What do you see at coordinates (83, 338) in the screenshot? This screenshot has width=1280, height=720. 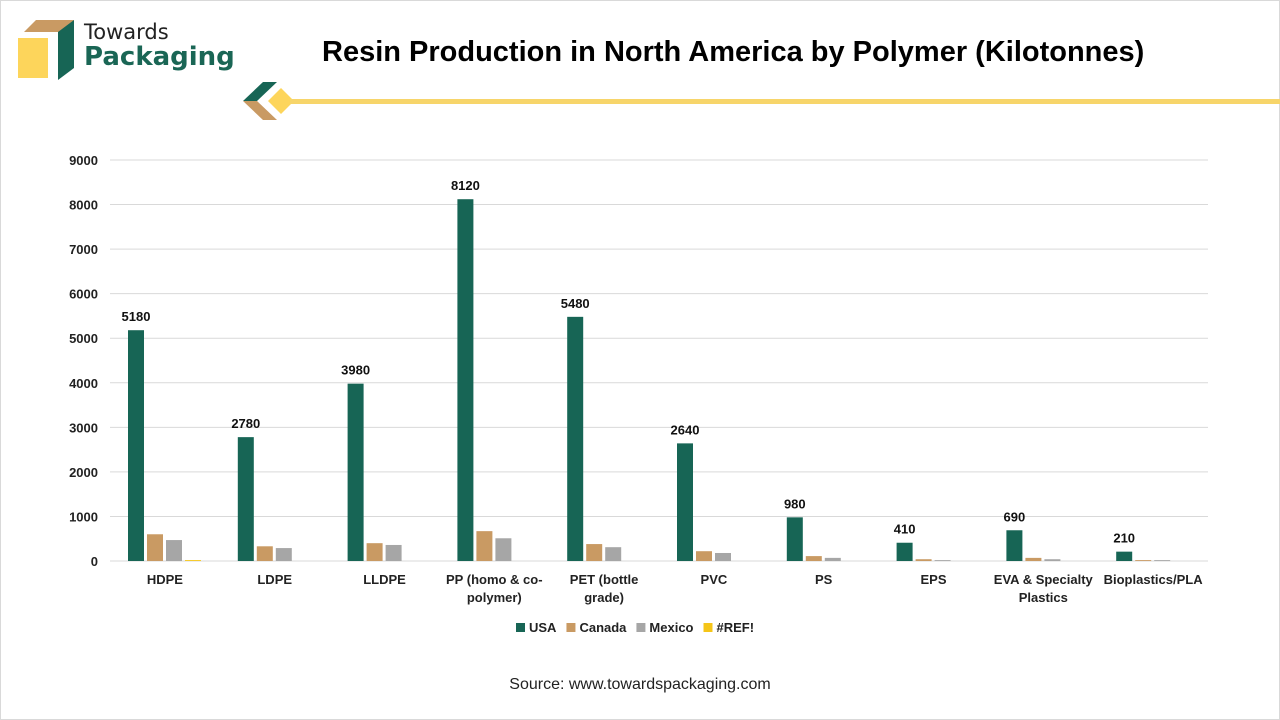 I see `y-tick-label: 5000` at bounding box center [83, 338].